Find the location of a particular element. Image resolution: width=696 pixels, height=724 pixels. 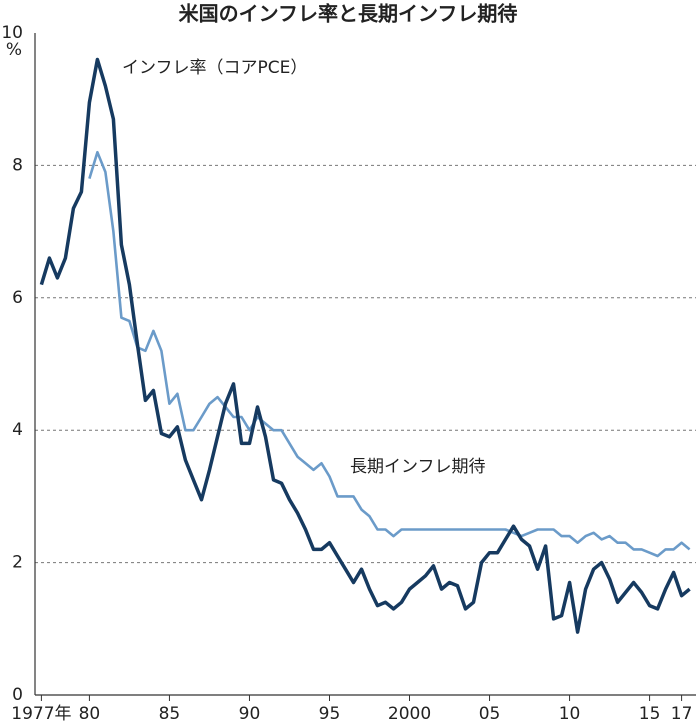

x-tick-label: 95 is located at coordinates (330, 714).